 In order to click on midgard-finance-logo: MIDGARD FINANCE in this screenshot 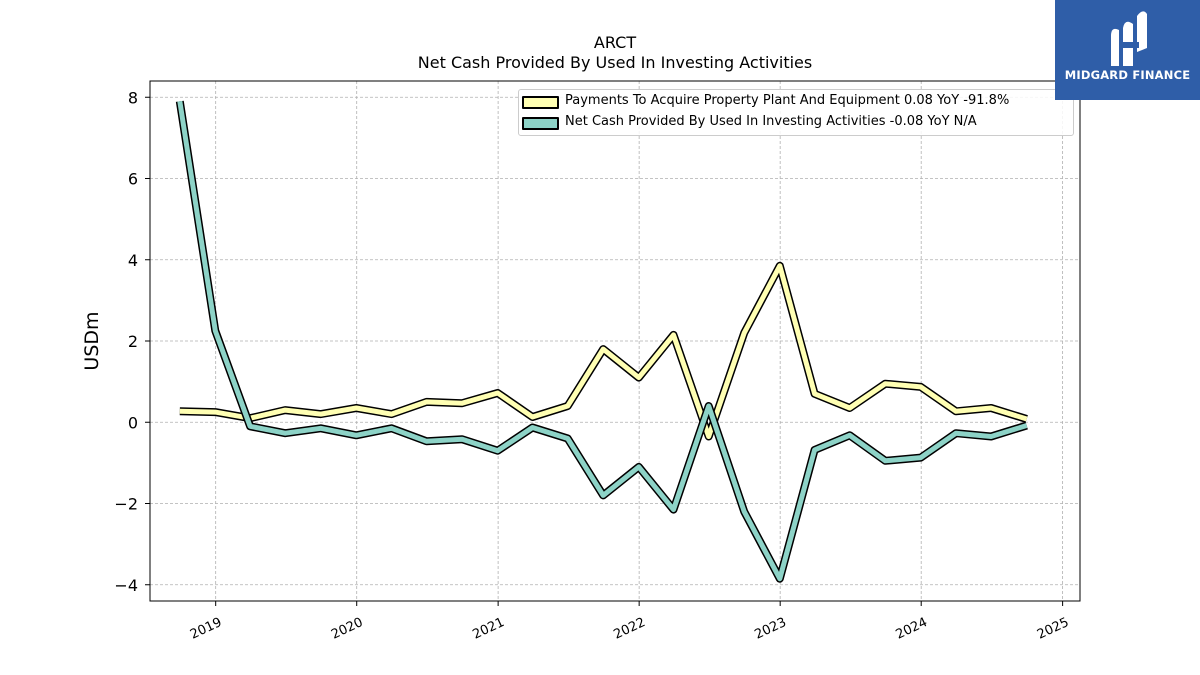, I will do `click(1127, 50)`.